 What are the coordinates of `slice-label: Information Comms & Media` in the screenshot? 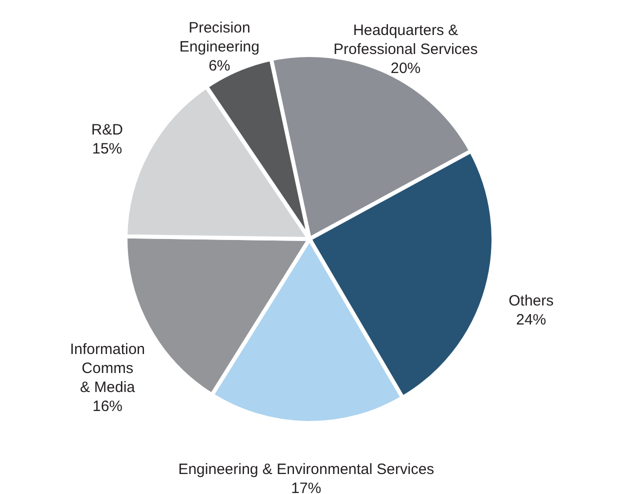 It's located at (108, 368).